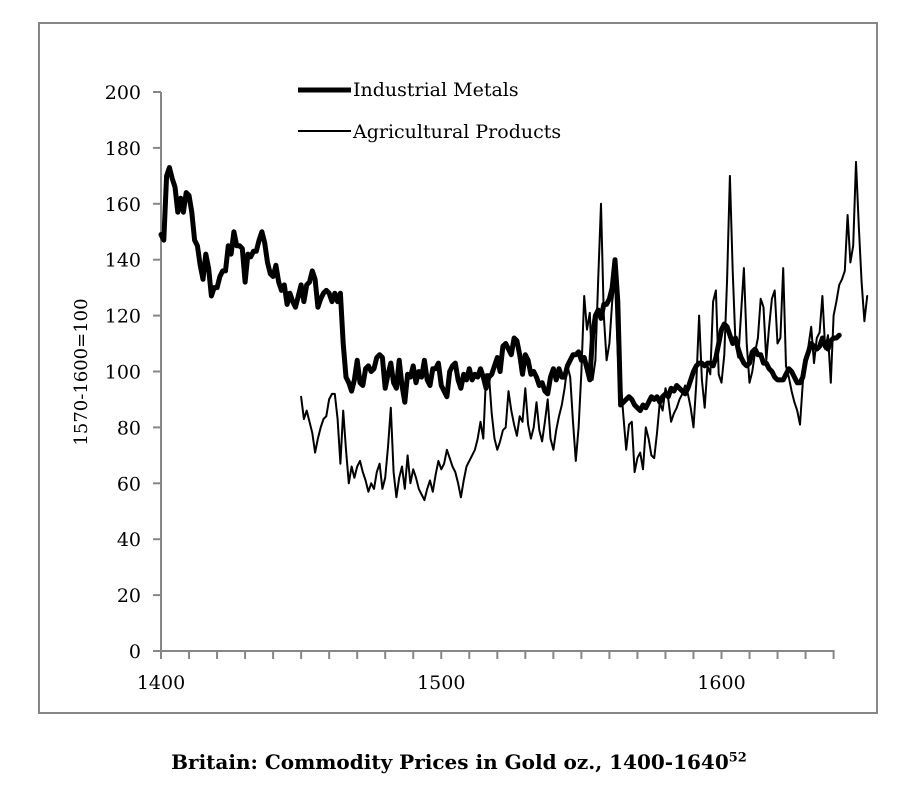 This screenshot has width=918, height=802. I want to click on x-tick-label: 1400, so click(161, 683).